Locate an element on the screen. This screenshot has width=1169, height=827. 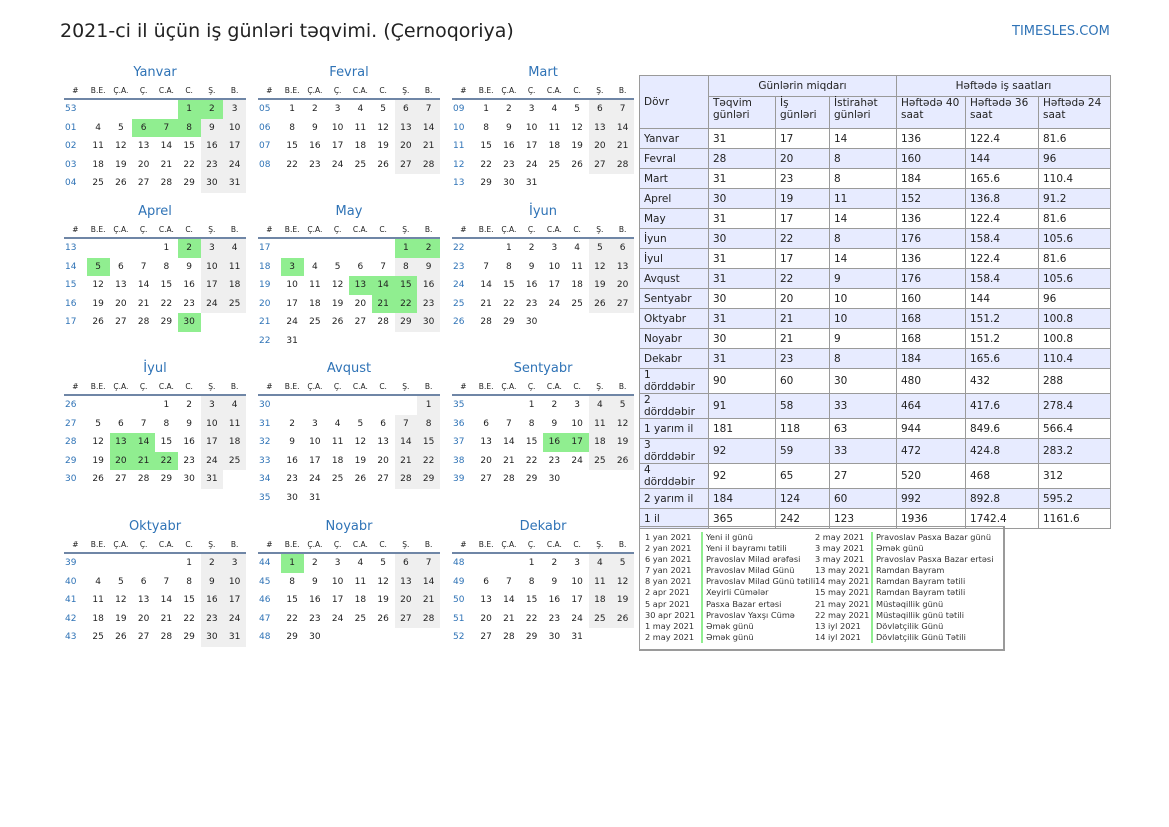
value-cell: 165.6 is located at coordinates (1002, 178).